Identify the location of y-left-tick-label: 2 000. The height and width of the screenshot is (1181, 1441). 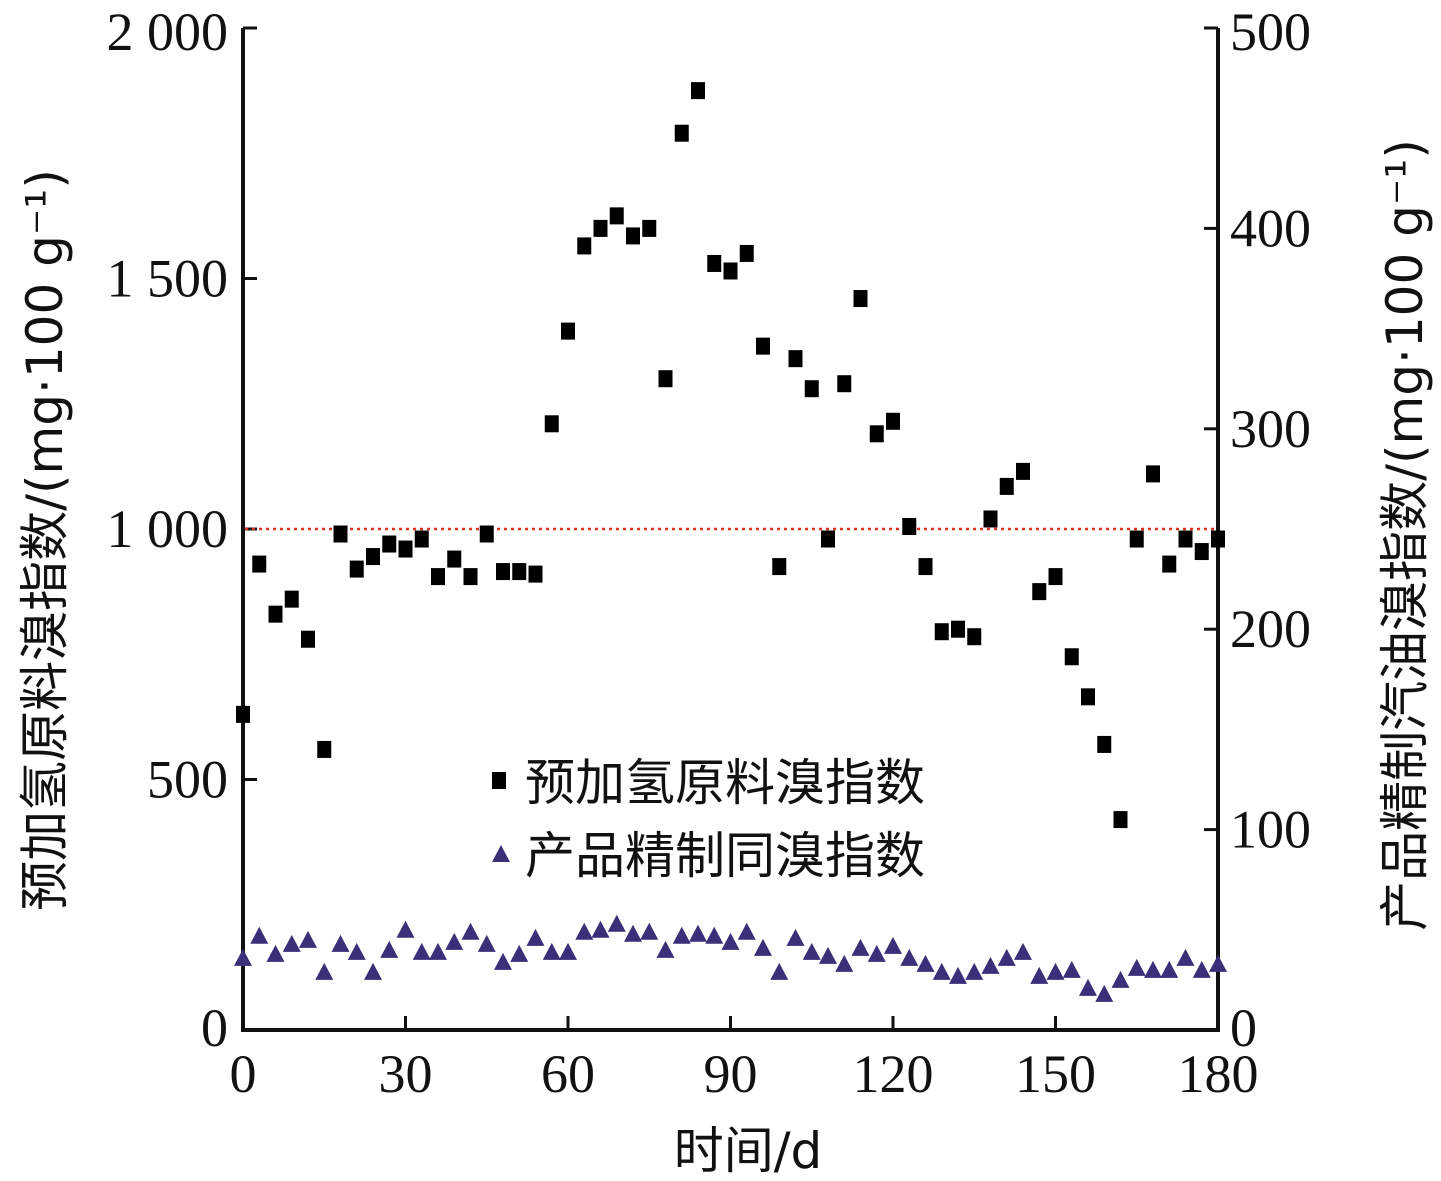
(168, 32).